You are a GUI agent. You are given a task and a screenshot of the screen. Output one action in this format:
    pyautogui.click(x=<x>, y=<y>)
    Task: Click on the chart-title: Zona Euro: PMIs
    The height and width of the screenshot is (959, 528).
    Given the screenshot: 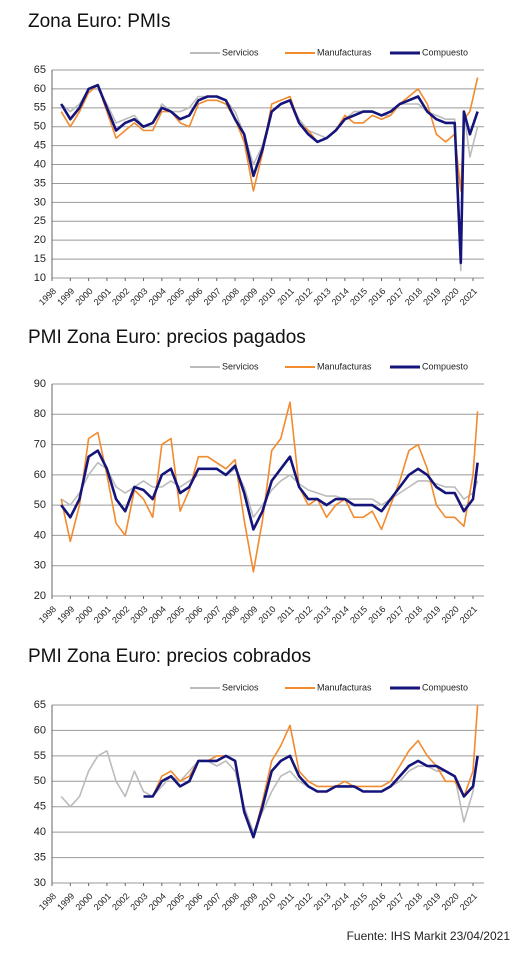 What is the action you would take?
    pyautogui.click(x=99, y=21)
    